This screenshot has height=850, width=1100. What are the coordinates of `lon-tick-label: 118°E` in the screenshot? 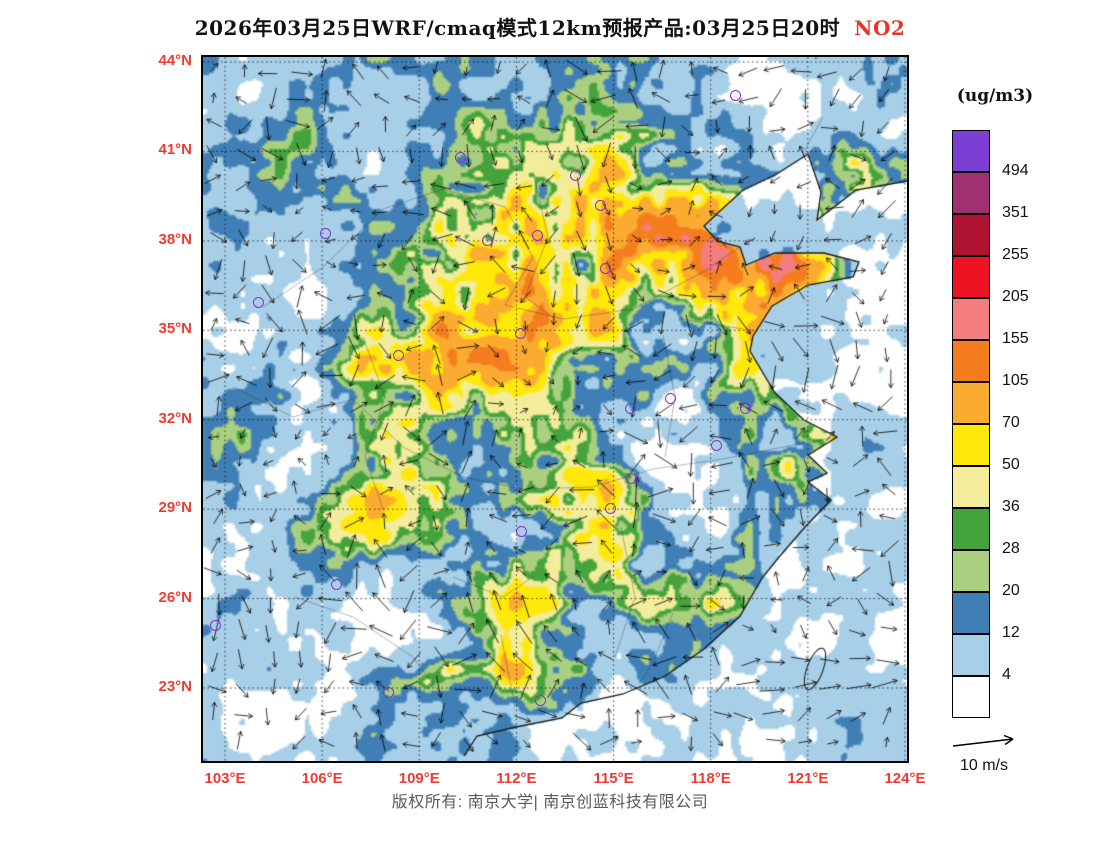 It's located at (710, 778).